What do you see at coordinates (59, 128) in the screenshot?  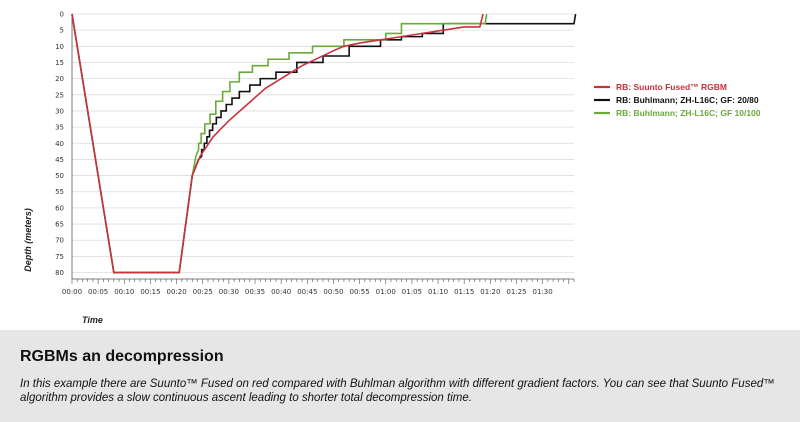 I see `y-tick-label: 35` at bounding box center [59, 128].